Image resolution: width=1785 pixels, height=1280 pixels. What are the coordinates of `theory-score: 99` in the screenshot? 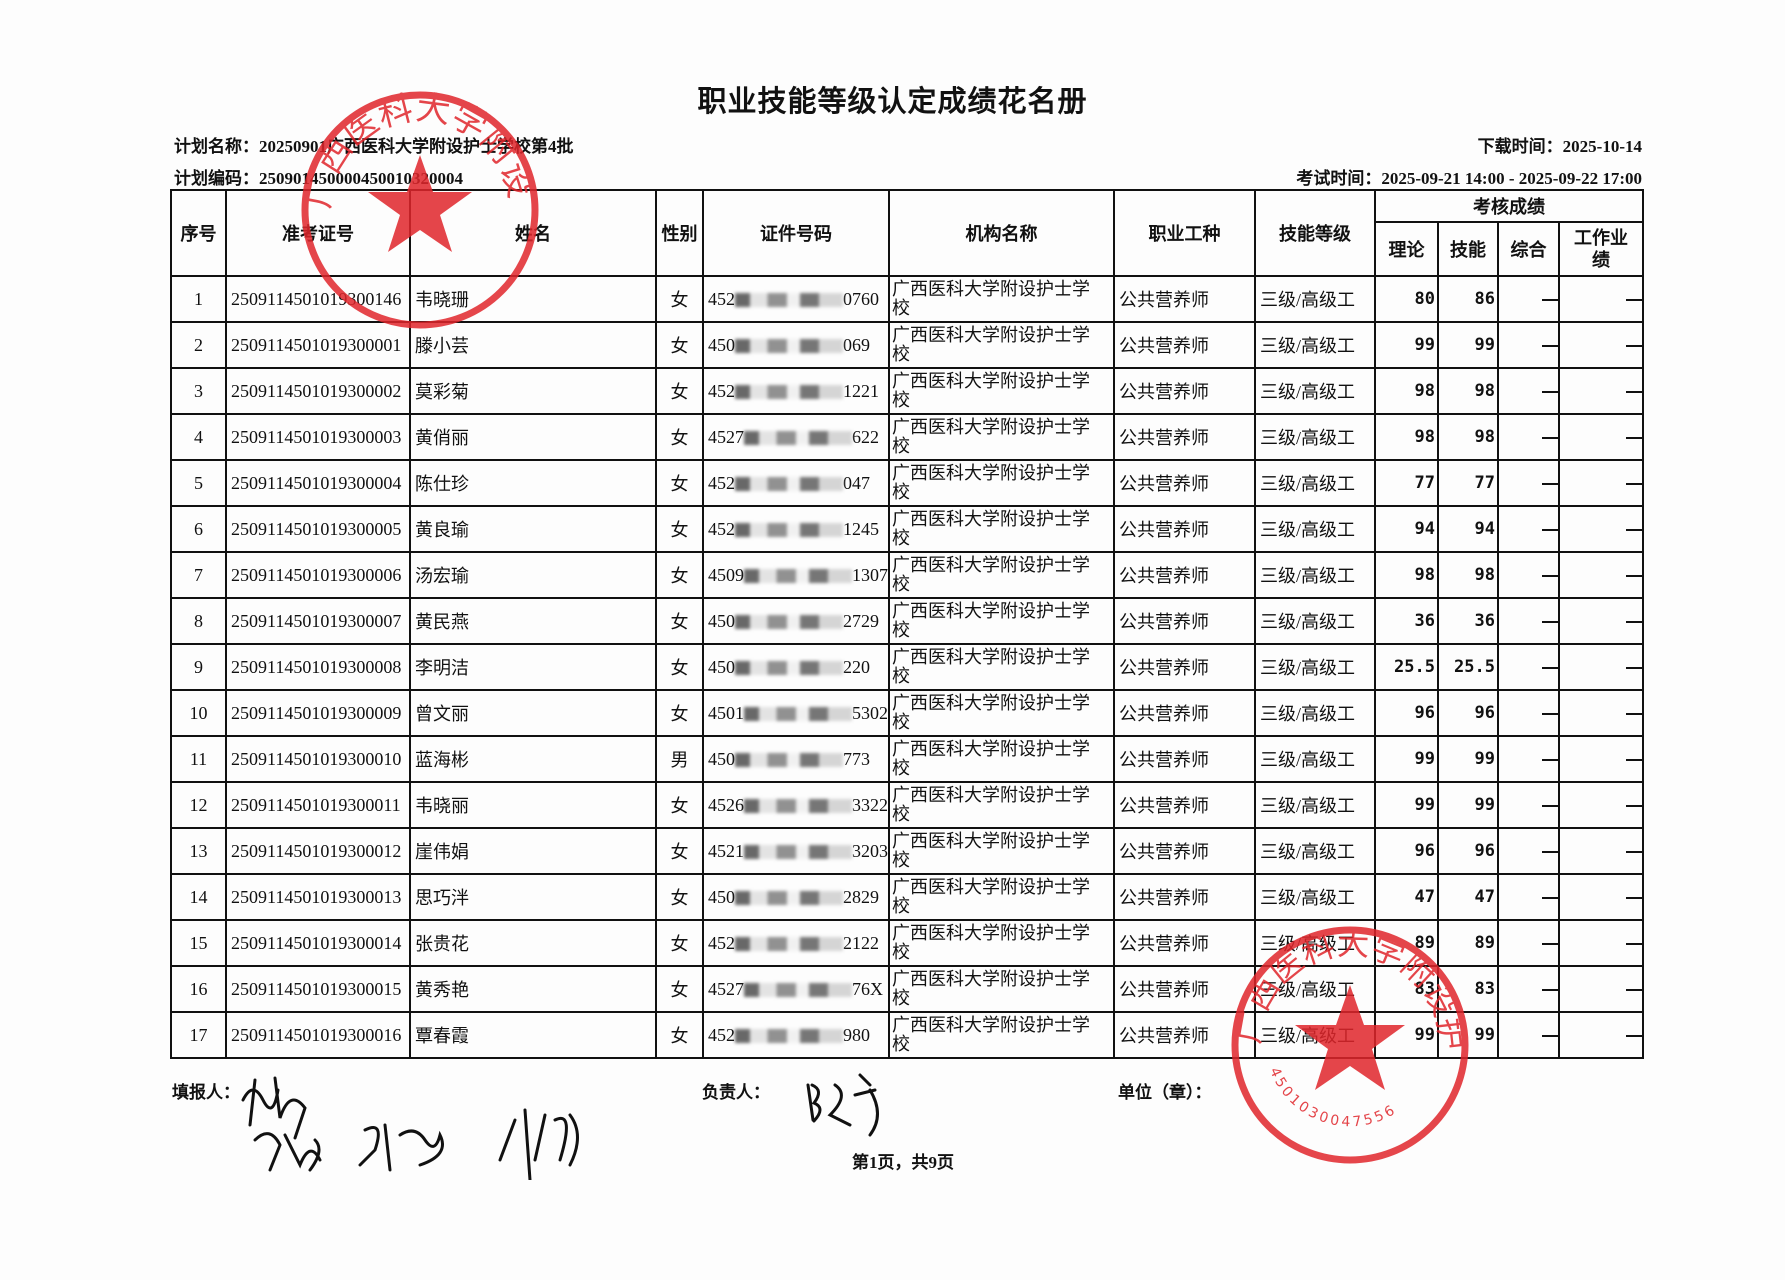 It's located at (1406, 805).